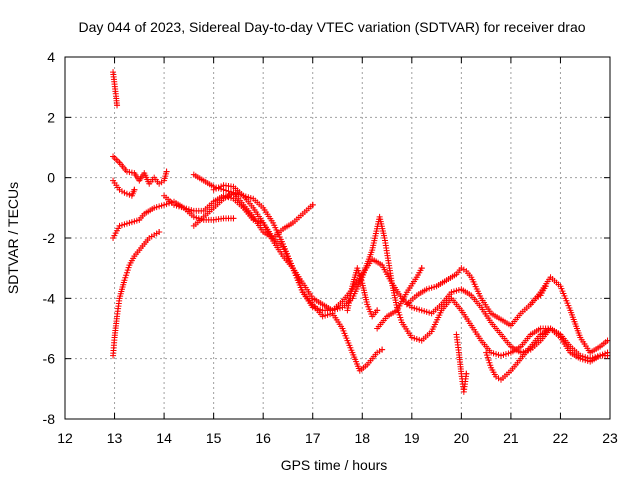 The height and width of the screenshot is (480, 640). What do you see at coordinates (51, 57) in the screenshot?
I see `y-tick-label: 4` at bounding box center [51, 57].